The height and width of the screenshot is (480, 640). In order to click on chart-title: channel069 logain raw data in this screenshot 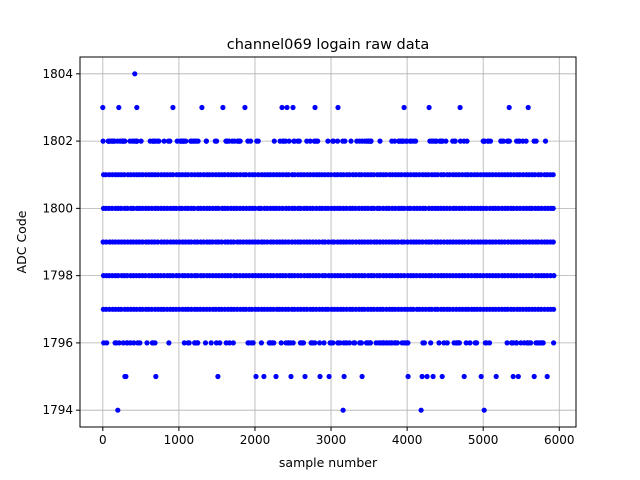, I will do `click(328, 45)`.